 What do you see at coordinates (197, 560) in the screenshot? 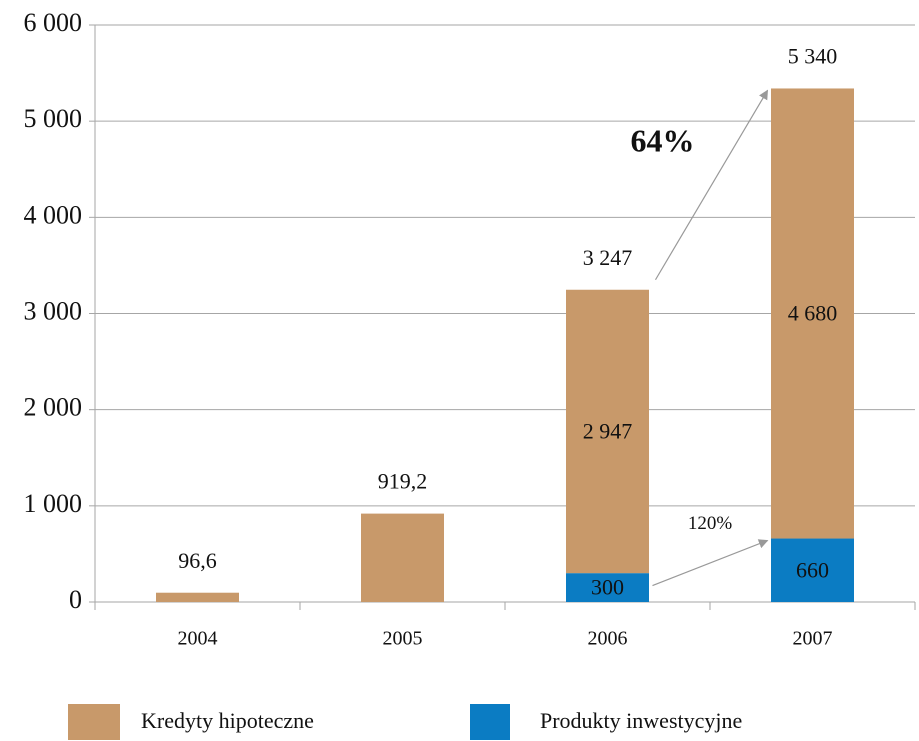
I see `total-label: 96,6` at bounding box center [197, 560].